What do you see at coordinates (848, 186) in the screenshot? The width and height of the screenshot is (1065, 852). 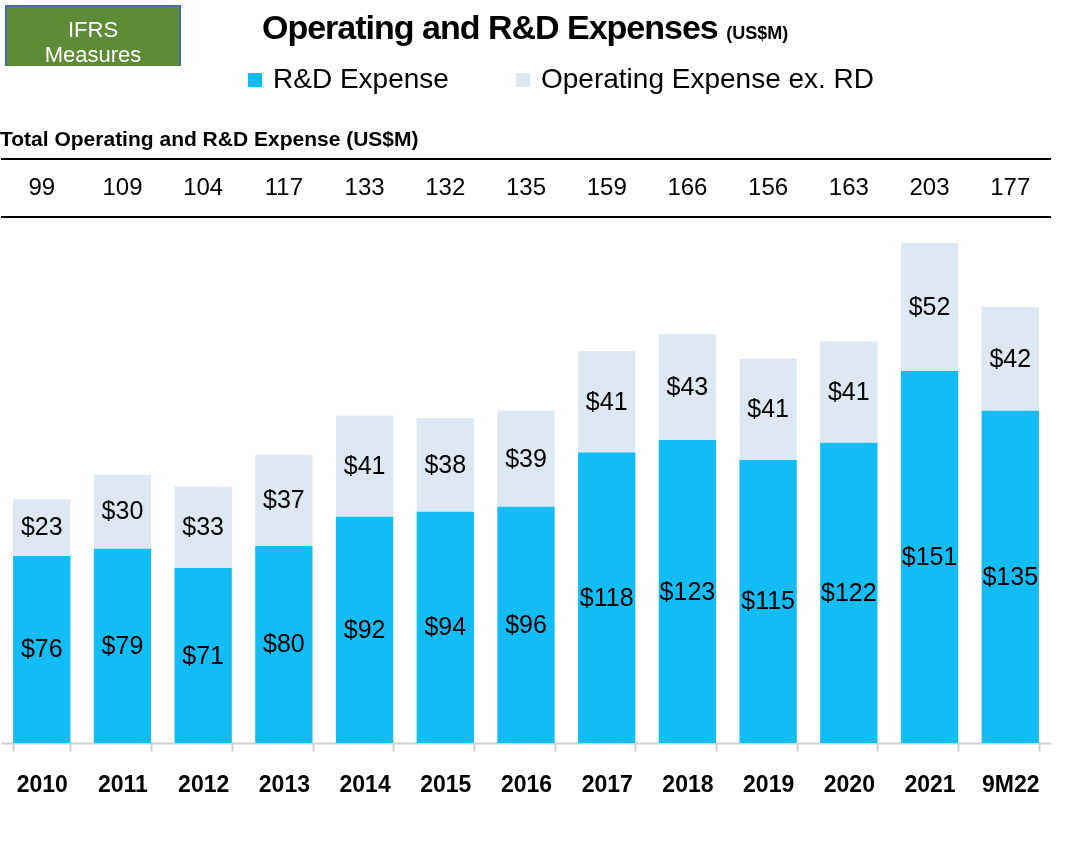 I see `text: 163` at bounding box center [848, 186].